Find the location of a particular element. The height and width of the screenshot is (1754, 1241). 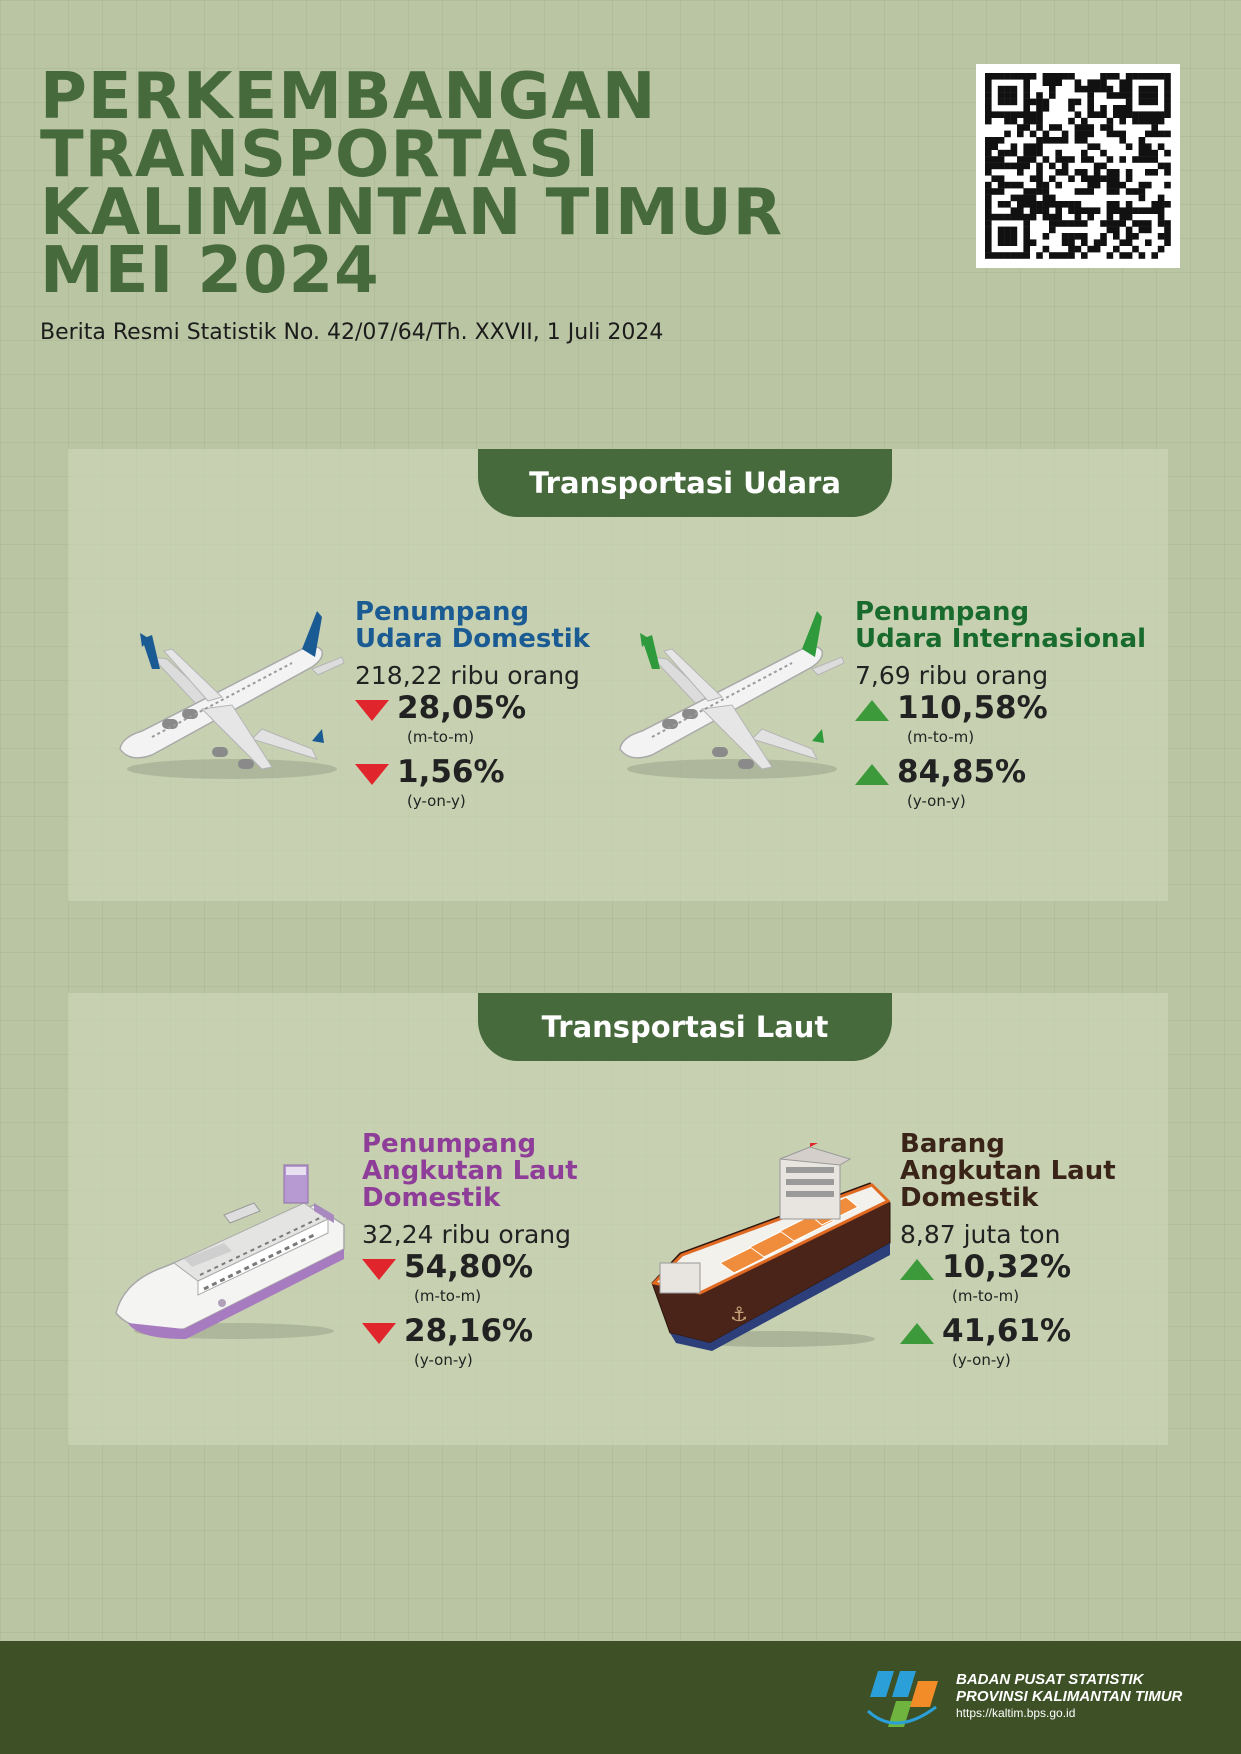

change-period: (m-to-m) is located at coordinates (986, 1296).